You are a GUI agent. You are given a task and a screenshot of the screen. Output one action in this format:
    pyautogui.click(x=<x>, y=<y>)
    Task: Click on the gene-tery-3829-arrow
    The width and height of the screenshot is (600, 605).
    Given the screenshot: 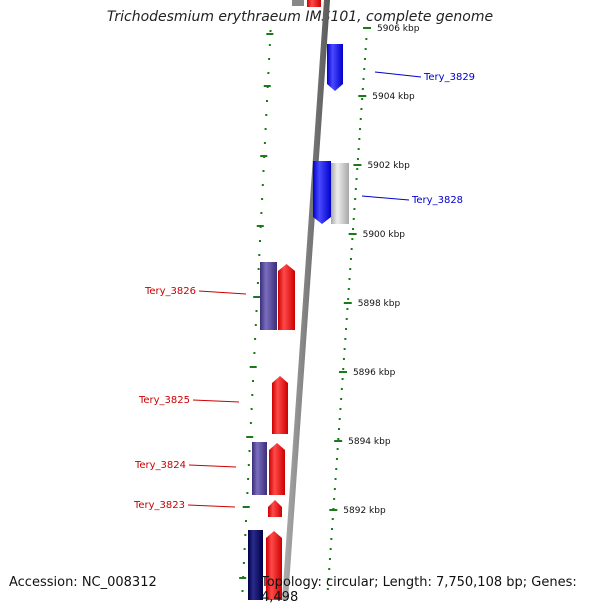 What is the action you would take?
    pyautogui.click(x=335, y=67)
    